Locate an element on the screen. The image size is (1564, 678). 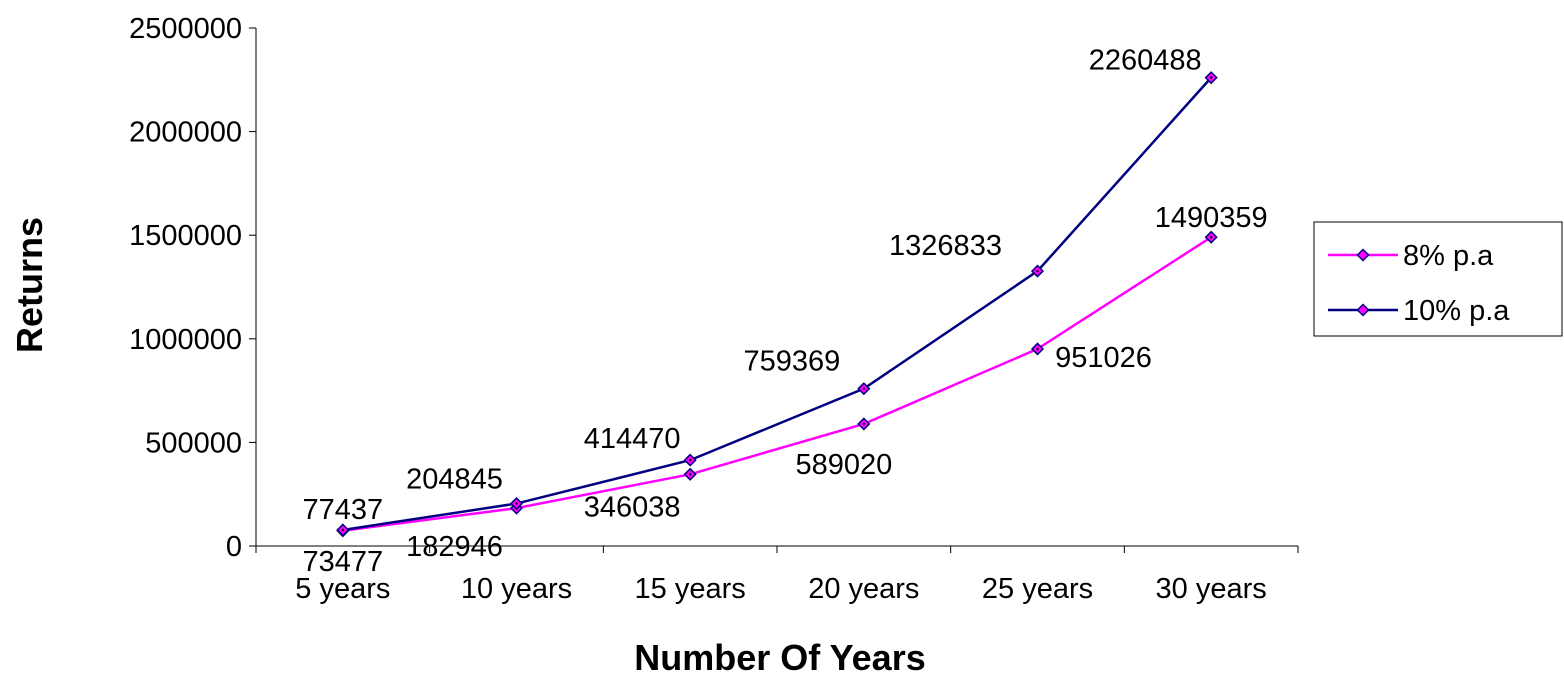
y-tick-label: 500000 is located at coordinates (193, 443).